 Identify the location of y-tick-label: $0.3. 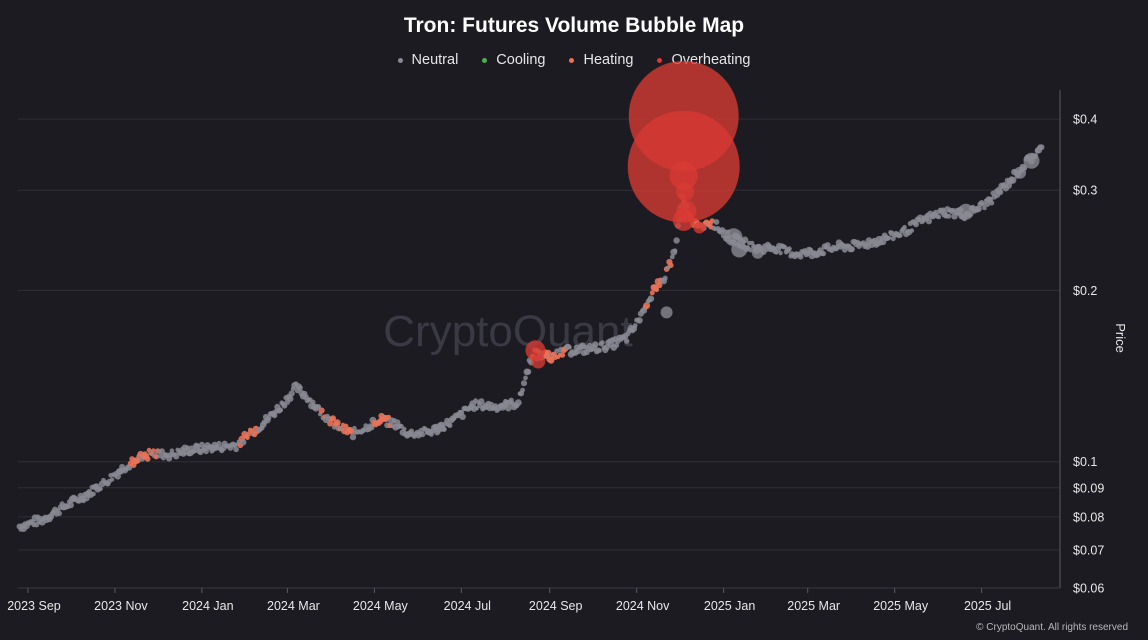
(1085, 191).